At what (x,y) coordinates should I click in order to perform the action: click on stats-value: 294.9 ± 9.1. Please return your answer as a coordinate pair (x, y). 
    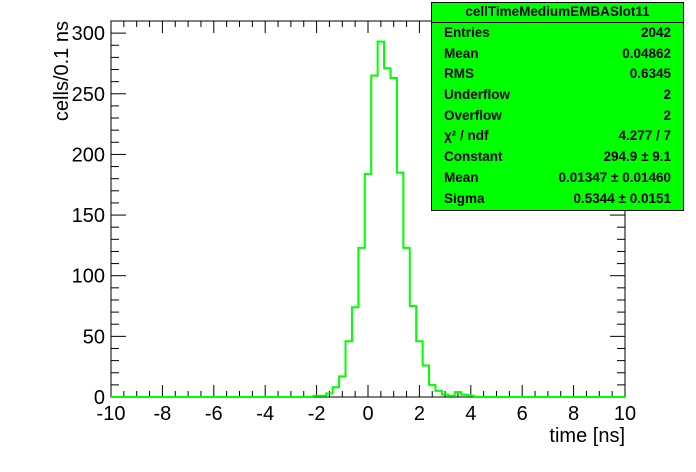
    Looking at the image, I should click on (637, 157).